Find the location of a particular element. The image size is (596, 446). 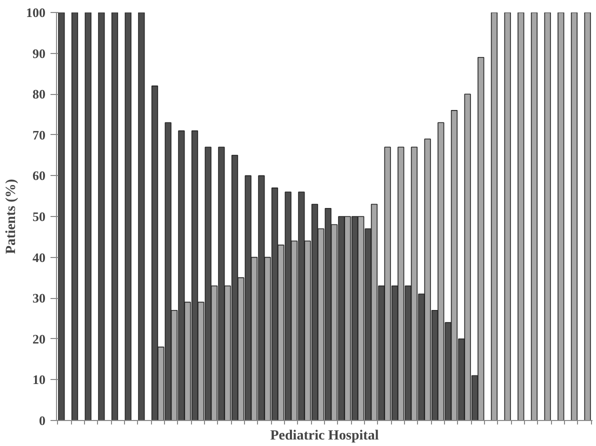

y-tick-label: 60 is located at coordinates (39, 176).